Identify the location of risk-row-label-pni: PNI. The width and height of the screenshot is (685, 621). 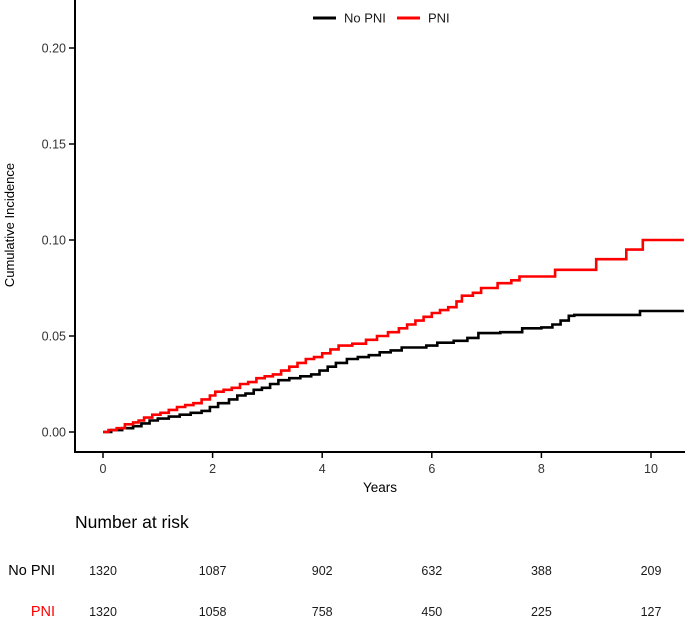
(42, 612).